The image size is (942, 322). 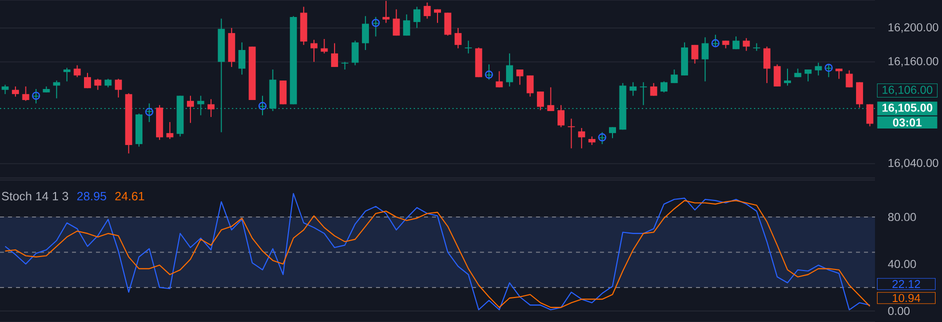 What do you see at coordinates (907, 91) in the screenshot?
I see `text: 16,106.00` at bounding box center [907, 91].